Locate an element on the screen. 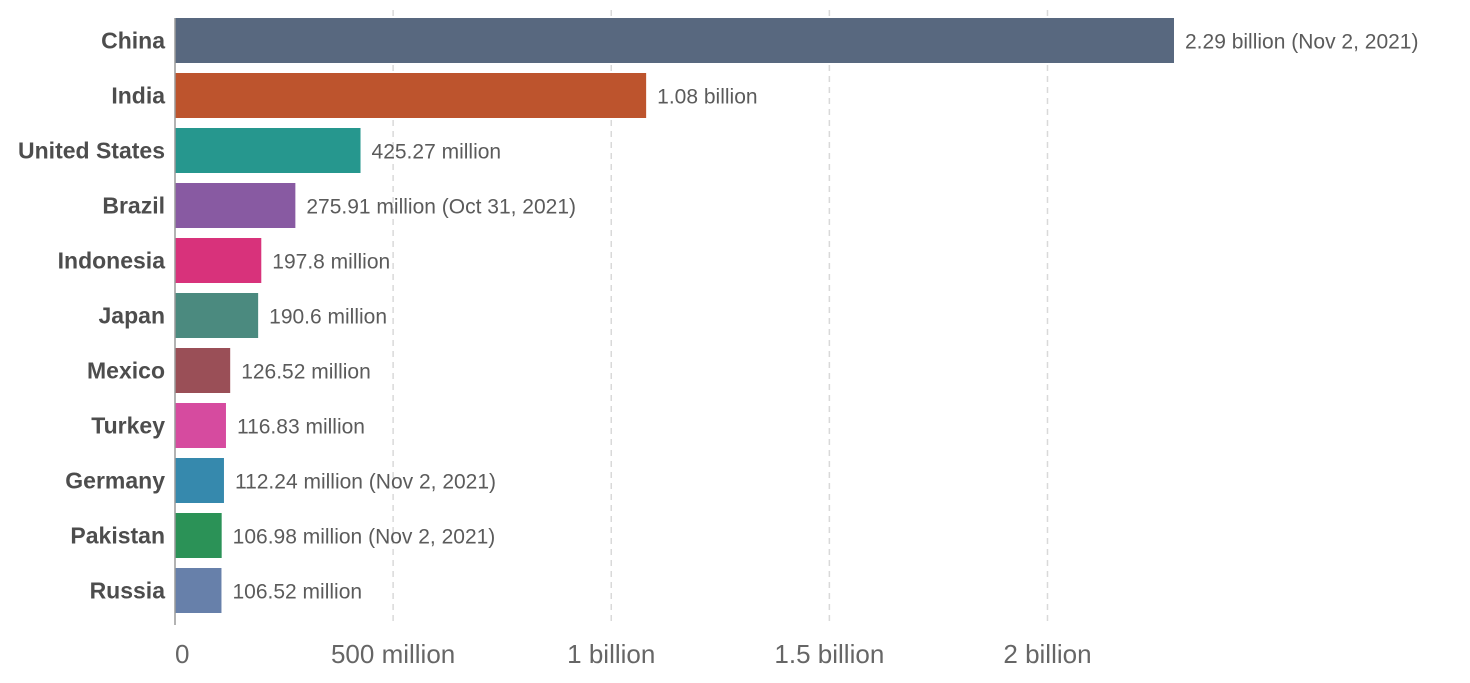 The width and height of the screenshot is (1470, 683). value-label: 116.83 million is located at coordinates (301, 427).